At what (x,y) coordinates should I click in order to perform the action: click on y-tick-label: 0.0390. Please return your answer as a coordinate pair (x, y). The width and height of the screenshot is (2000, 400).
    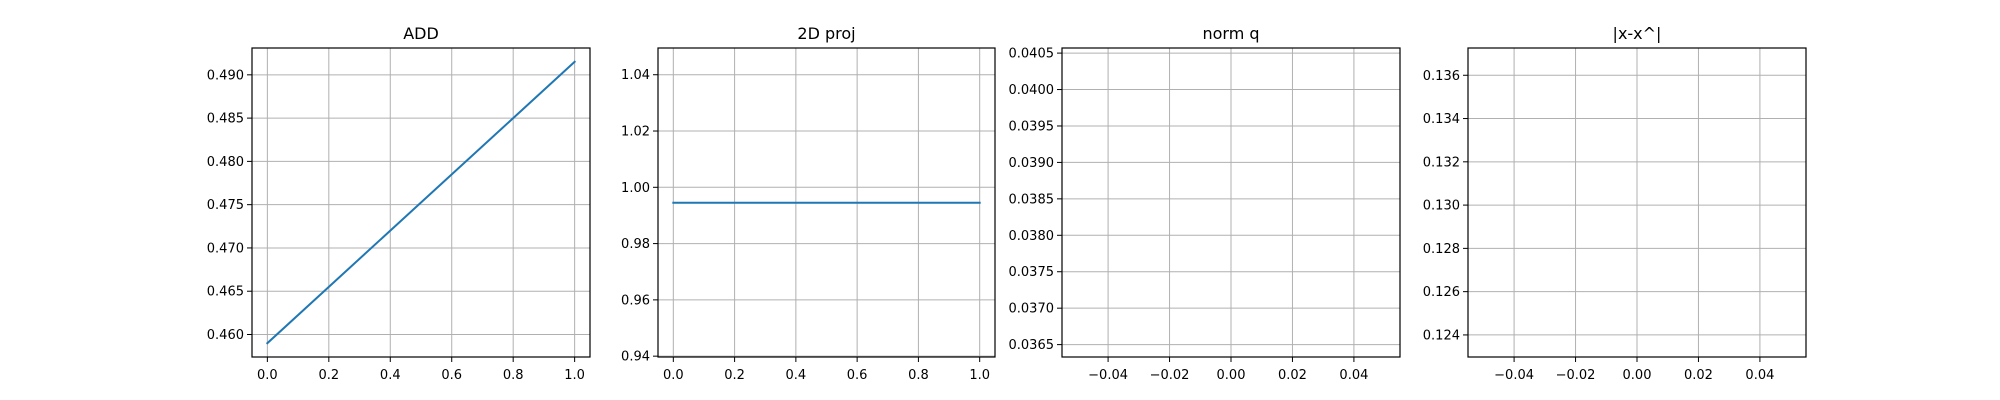
    Looking at the image, I should click on (1032, 163).